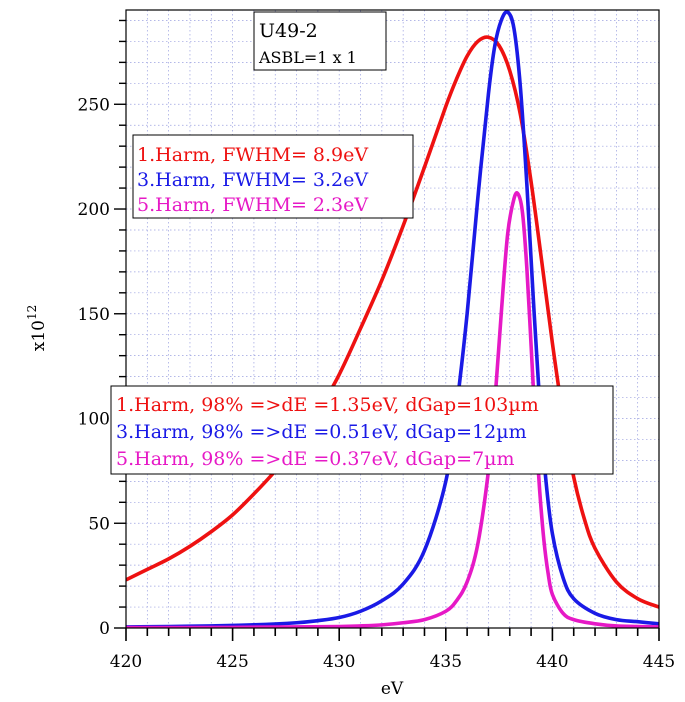  Describe the element at coordinates (320, 41) in the screenshot. I see `annotation-box-title: U49-2 ASBL=1 x 1` at that location.